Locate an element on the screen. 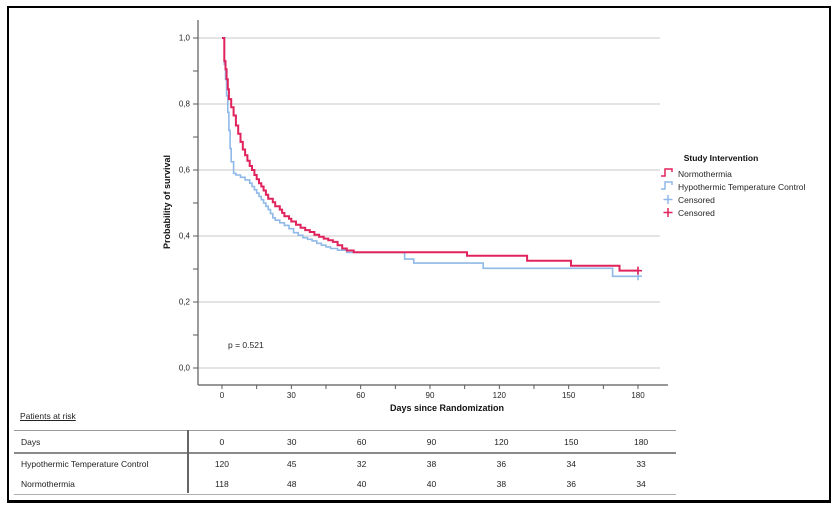 The width and height of the screenshot is (838, 512). risk-table-value-cell: 118 is located at coordinates (222, 484).